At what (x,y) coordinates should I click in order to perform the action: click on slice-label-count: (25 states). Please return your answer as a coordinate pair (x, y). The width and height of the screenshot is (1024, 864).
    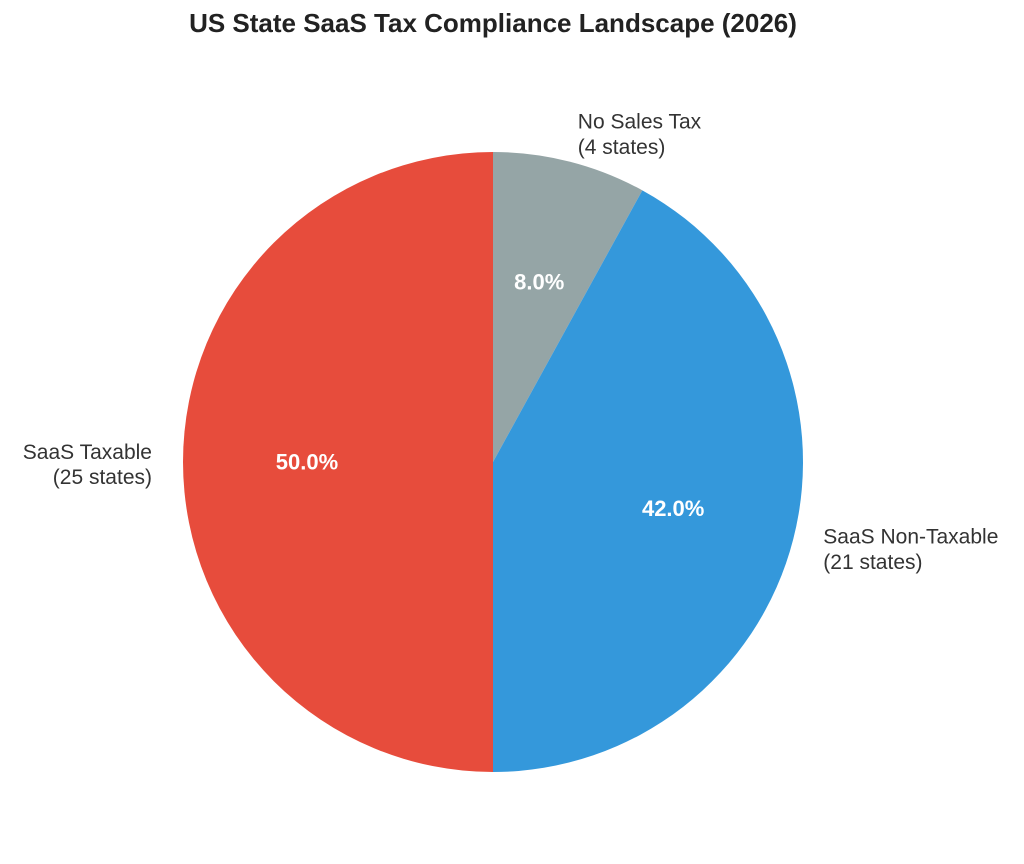
    Looking at the image, I should click on (102, 477).